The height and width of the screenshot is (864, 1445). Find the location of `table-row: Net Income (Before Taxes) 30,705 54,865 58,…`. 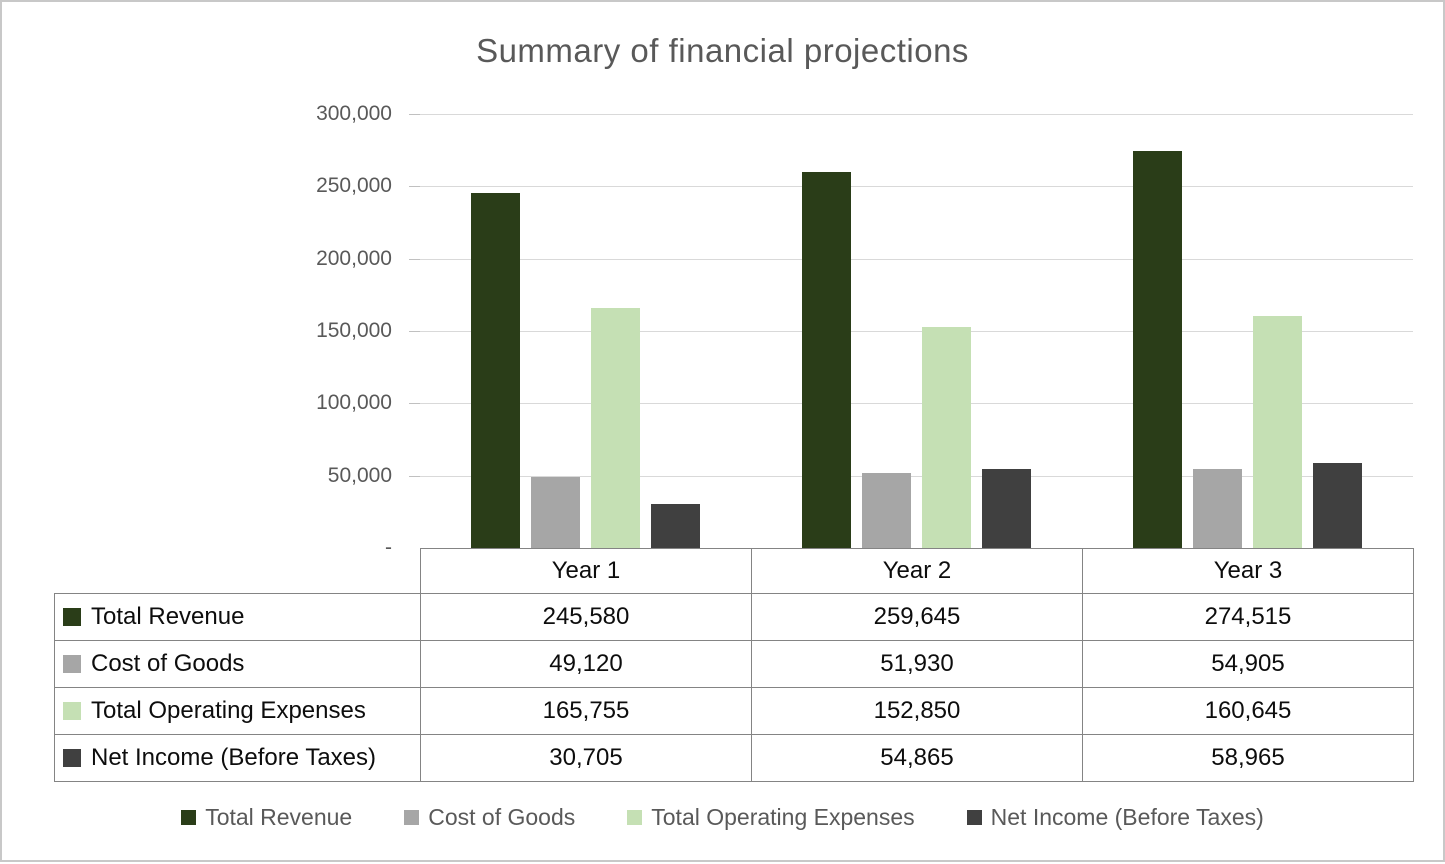

table-row: Net Income (Before Taxes) 30,705 54,865 58,… is located at coordinates (734, 758).